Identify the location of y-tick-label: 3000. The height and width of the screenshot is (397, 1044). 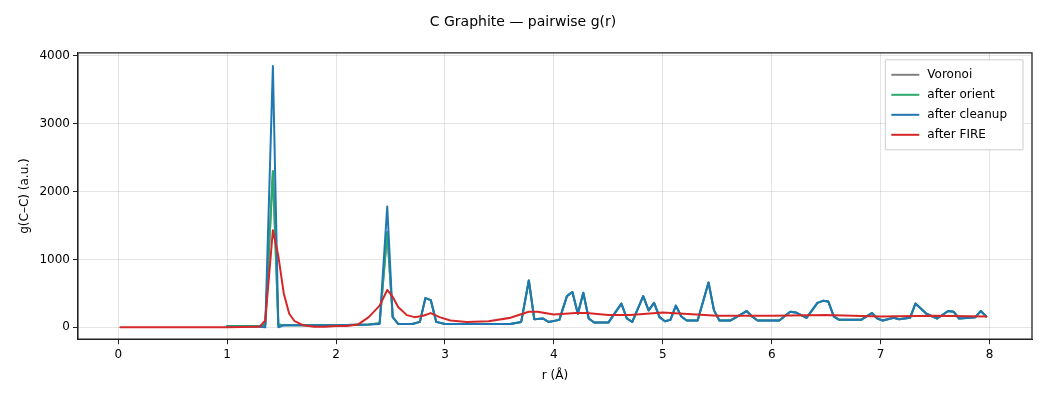
(54, 122).